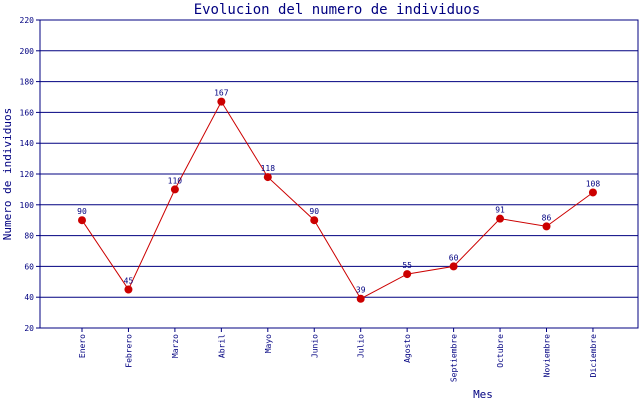 The height and width of the screenshot is (400, 640). What do you see at coordinates (175, 346) in the screenshot?
I see `x-tick-label: Marzo` at bounding box center [175, 346].